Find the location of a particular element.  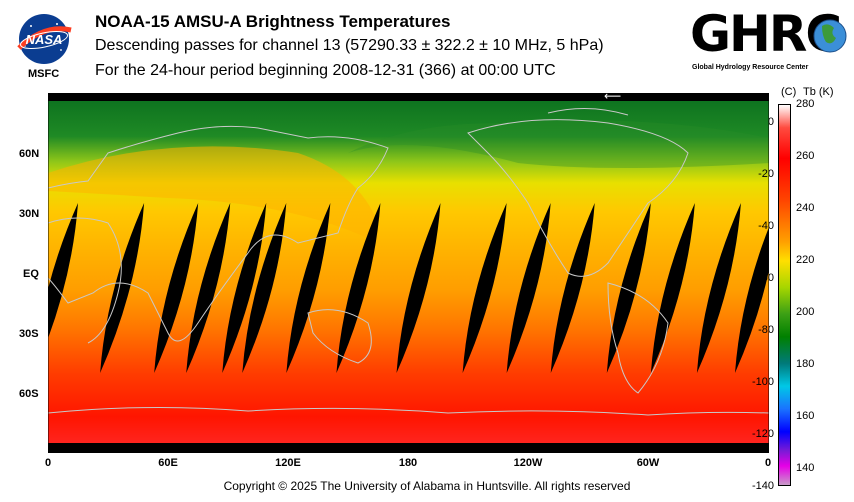

lon-label-120w: 120W is located at coordinates (528, 463).